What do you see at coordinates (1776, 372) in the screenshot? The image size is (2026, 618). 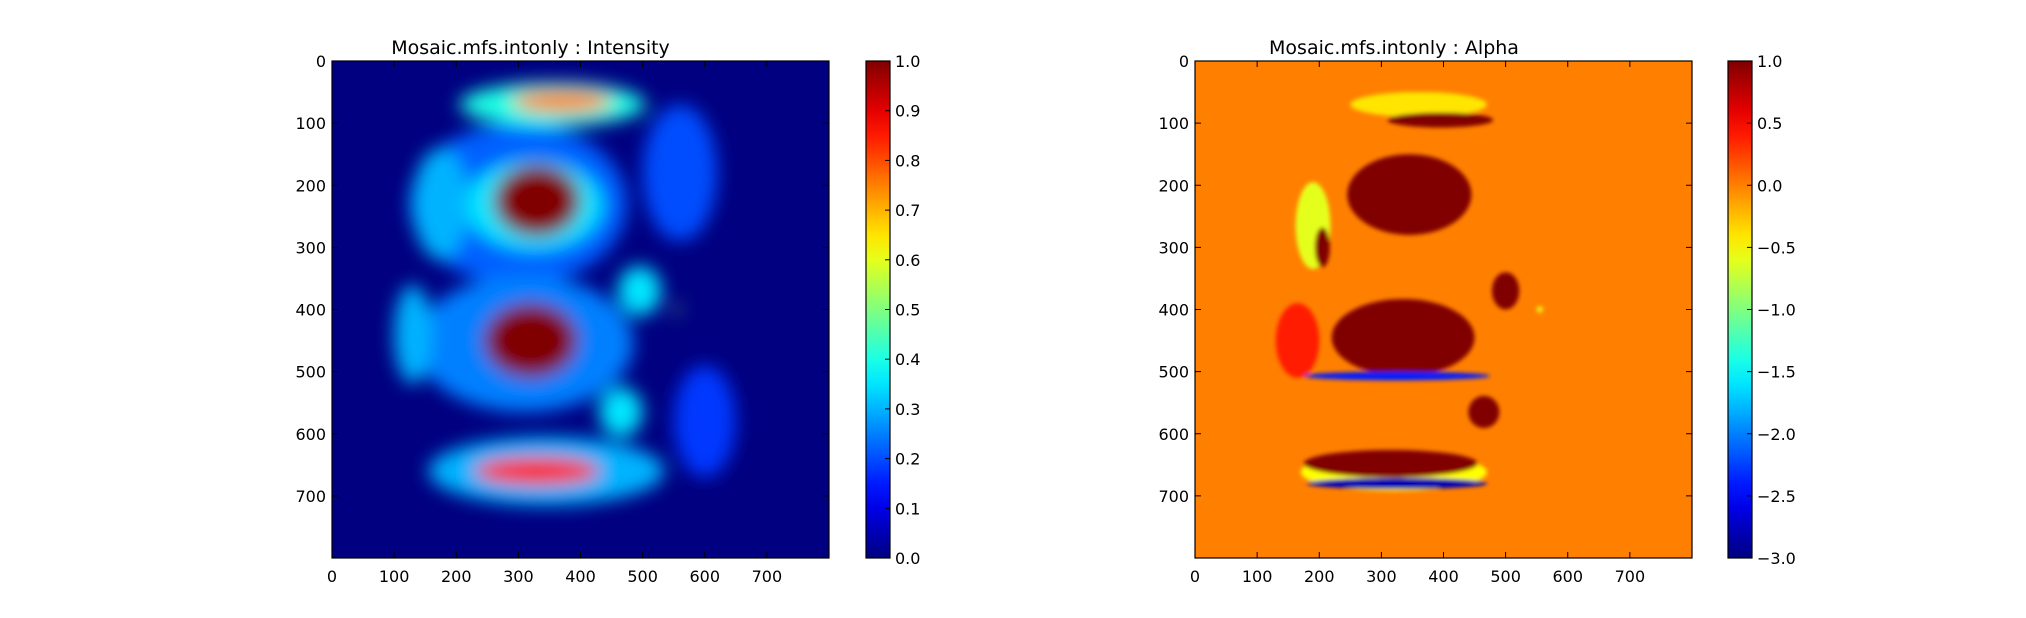 I see `colorbar-tick-label: −1.5` at bounding box center [1776, 372].